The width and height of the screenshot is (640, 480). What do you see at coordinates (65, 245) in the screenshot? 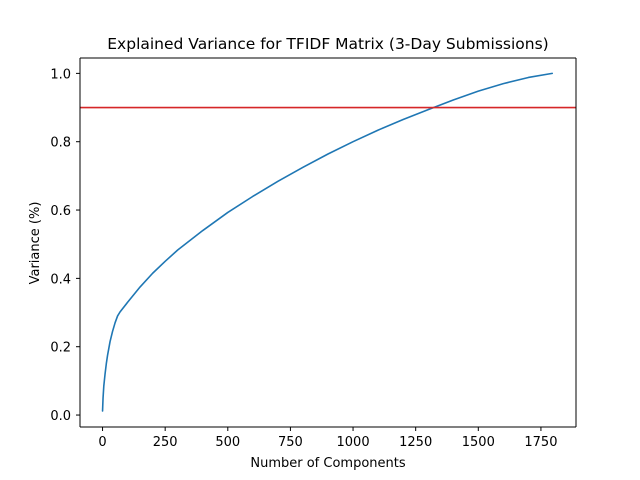
I see `y-axis-ticks: 0.0 0.2 0.4 0.6 0.8 1.0` at bounding box center [65, 245].